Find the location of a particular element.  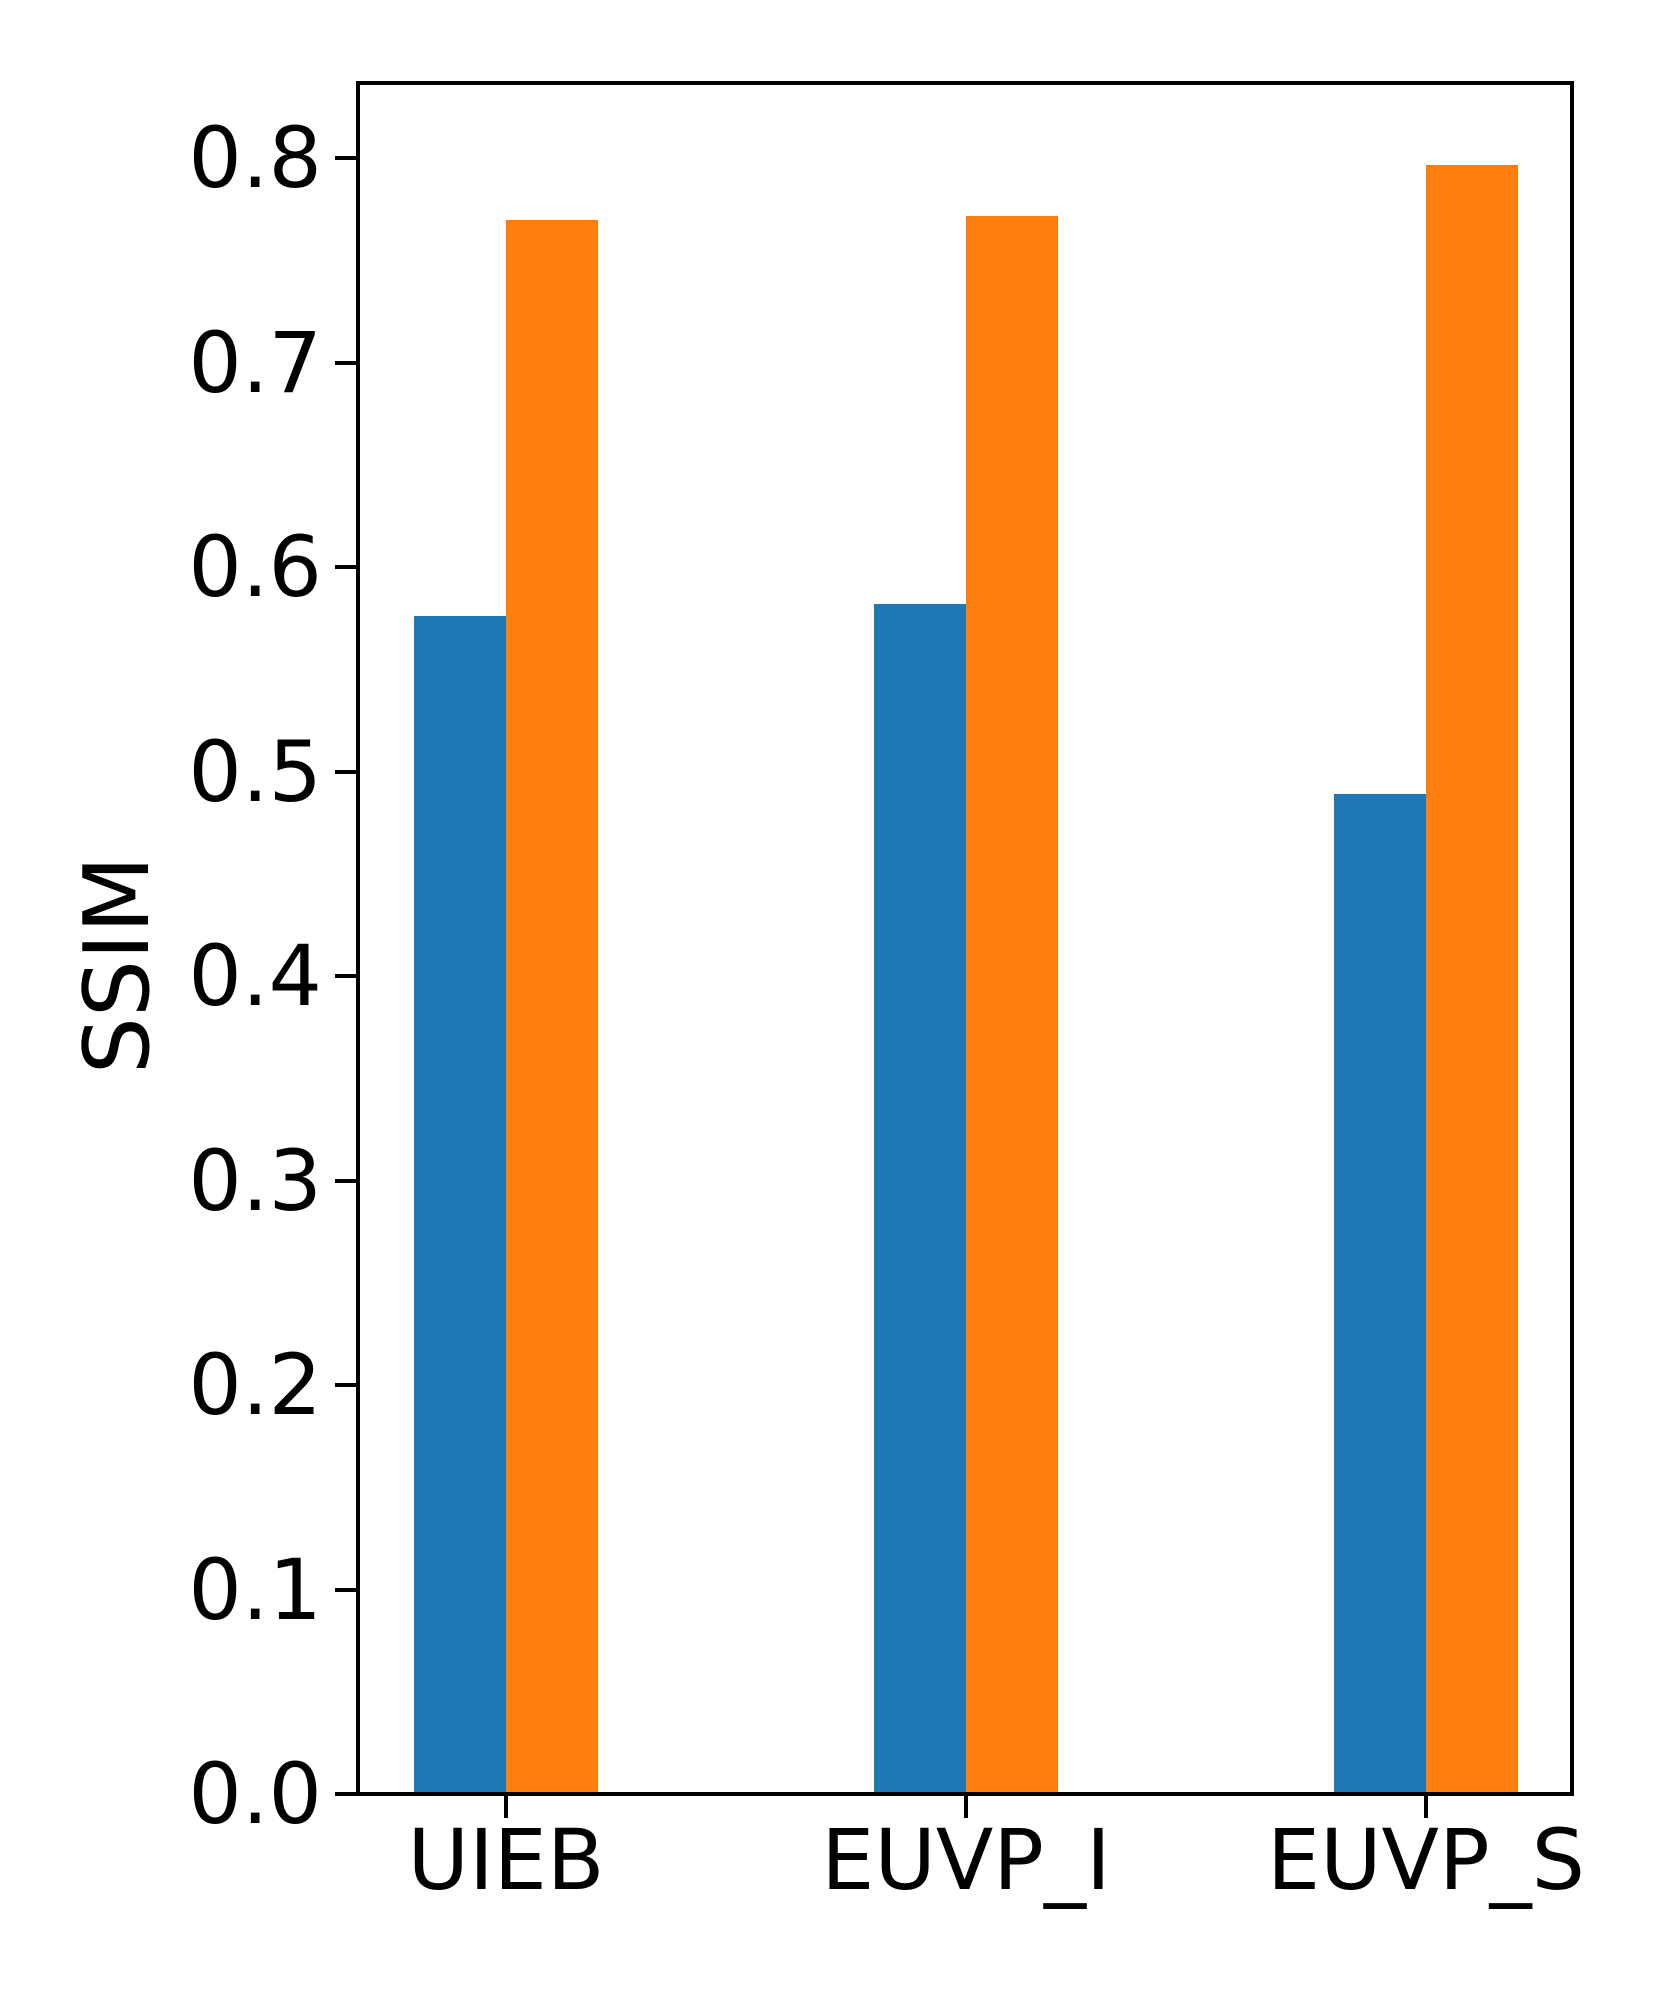

y-tick-mark-0.7 is located at coordinates (345, 362).